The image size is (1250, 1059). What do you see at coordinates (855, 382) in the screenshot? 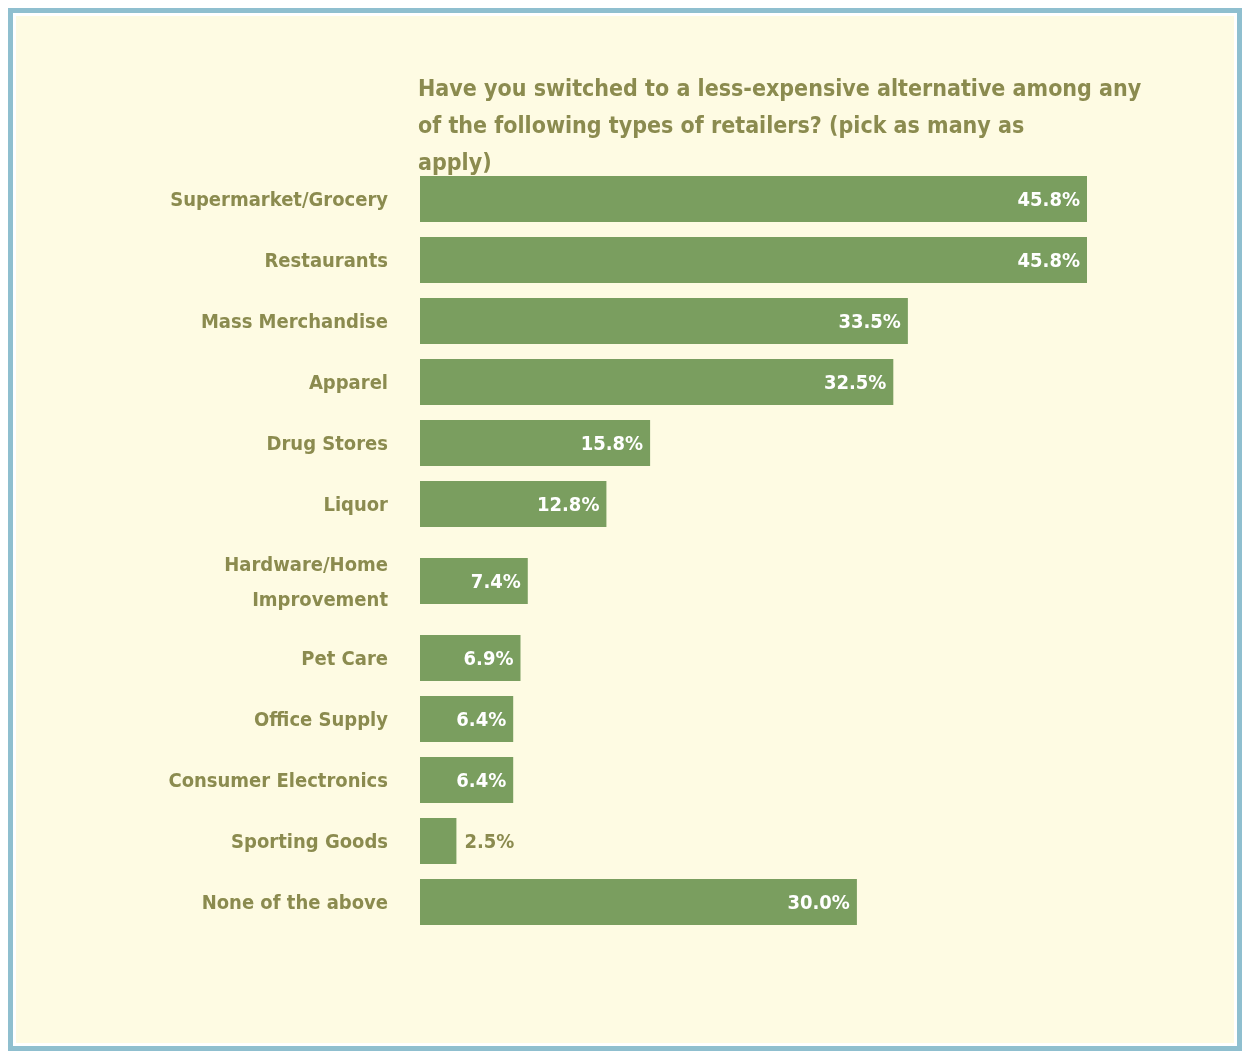
I see `data-label: 32.5%` at bounding box center [855, 382].